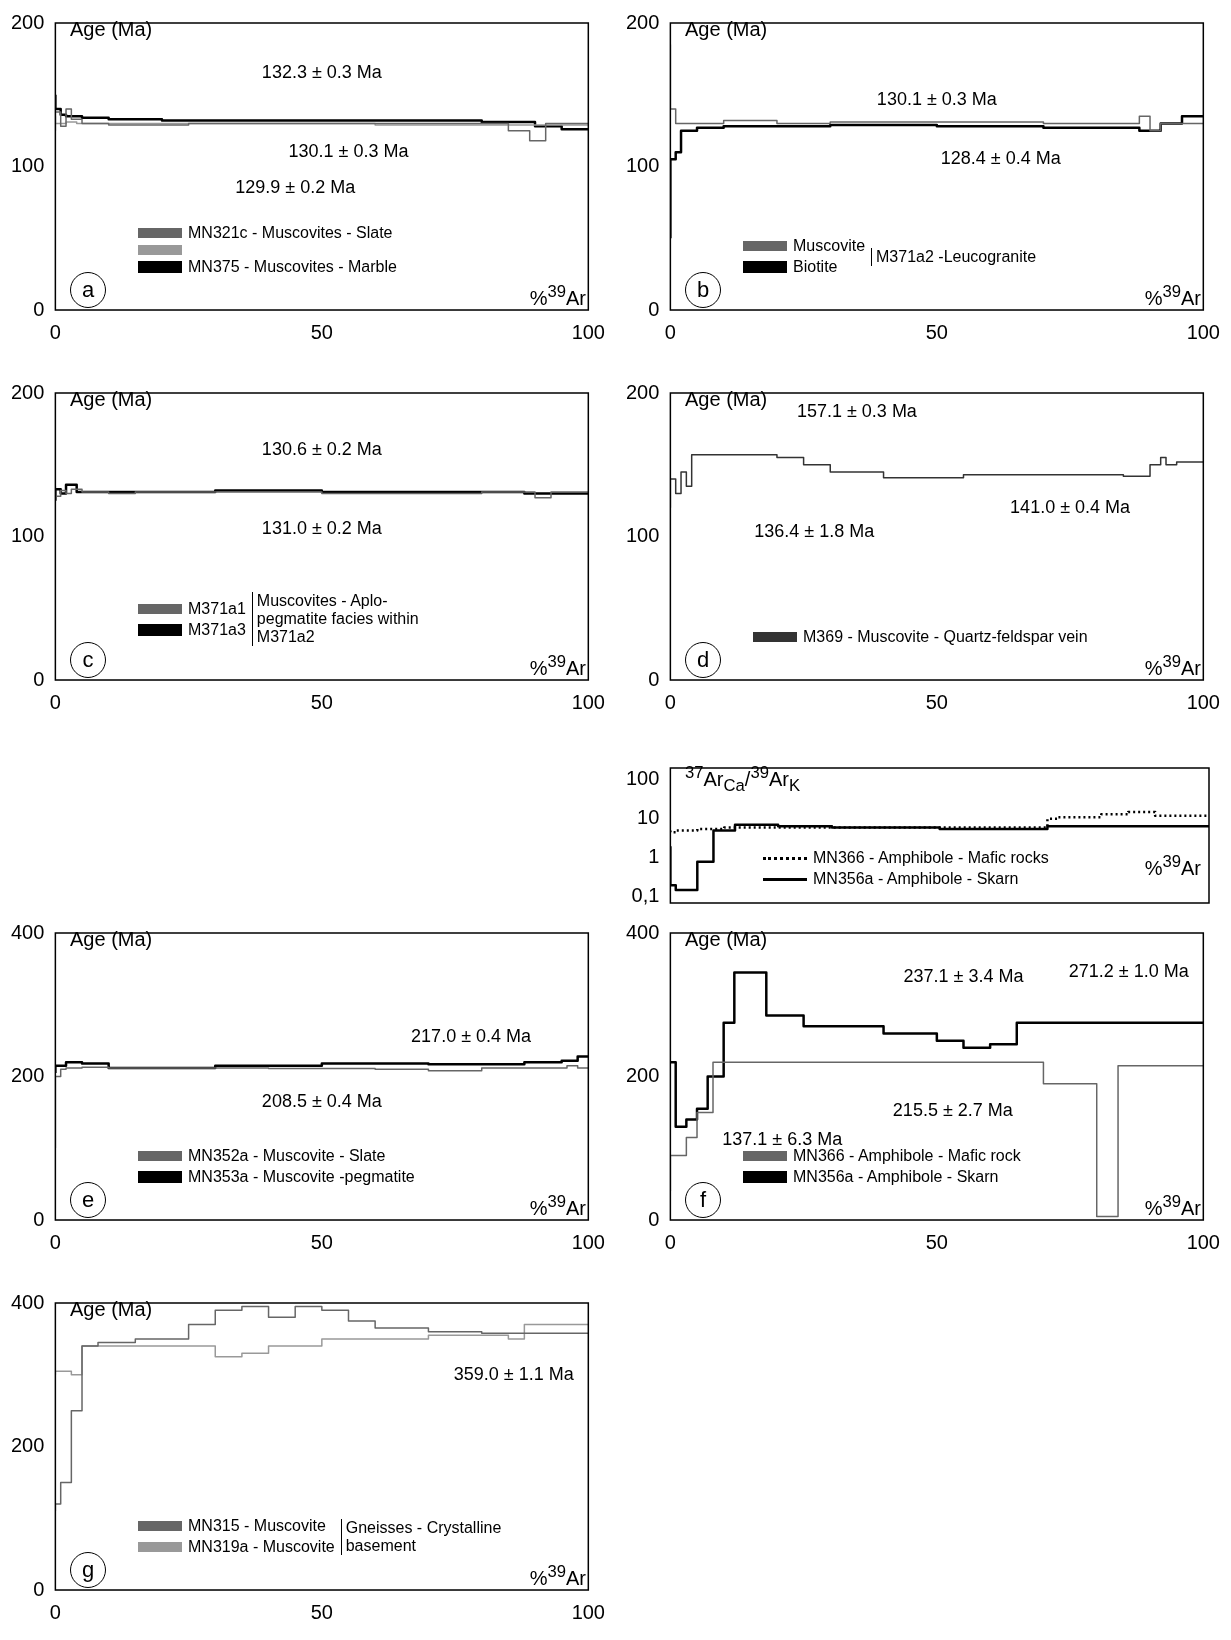  Describe the element at coordinates (703, 290) in the screenshot. I see `text: b` at that location.